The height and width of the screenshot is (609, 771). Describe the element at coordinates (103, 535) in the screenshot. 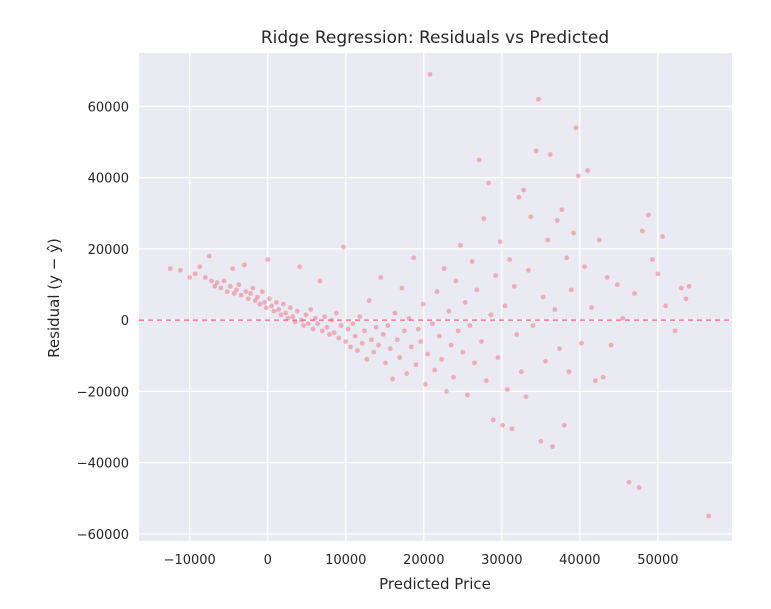

I see `y-tick-label: −60000` at that location.